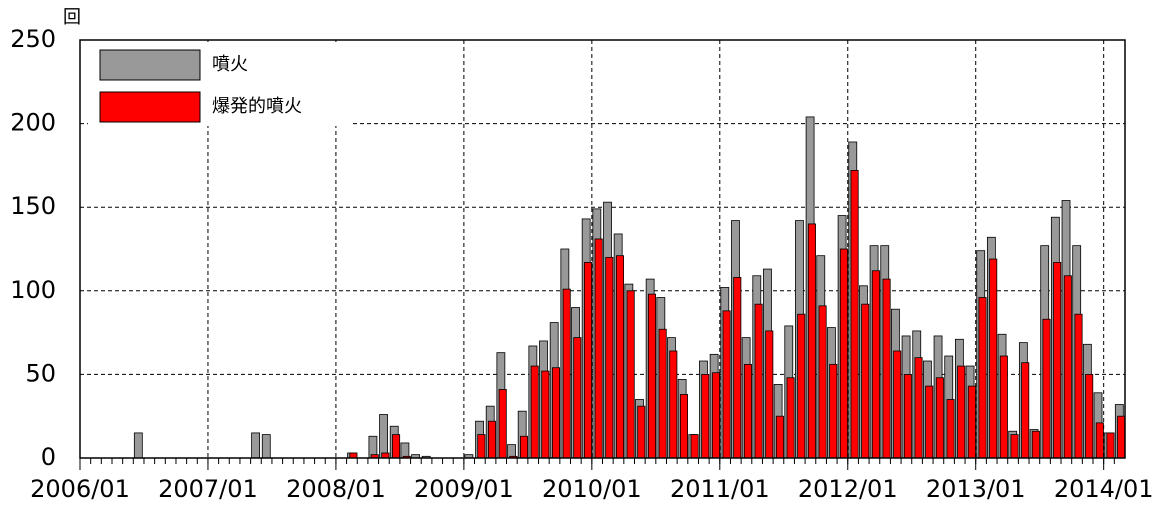  Describe the element at coordinates (33, 290) in the screenshot. I see `y-tick-label: 100` at that location.